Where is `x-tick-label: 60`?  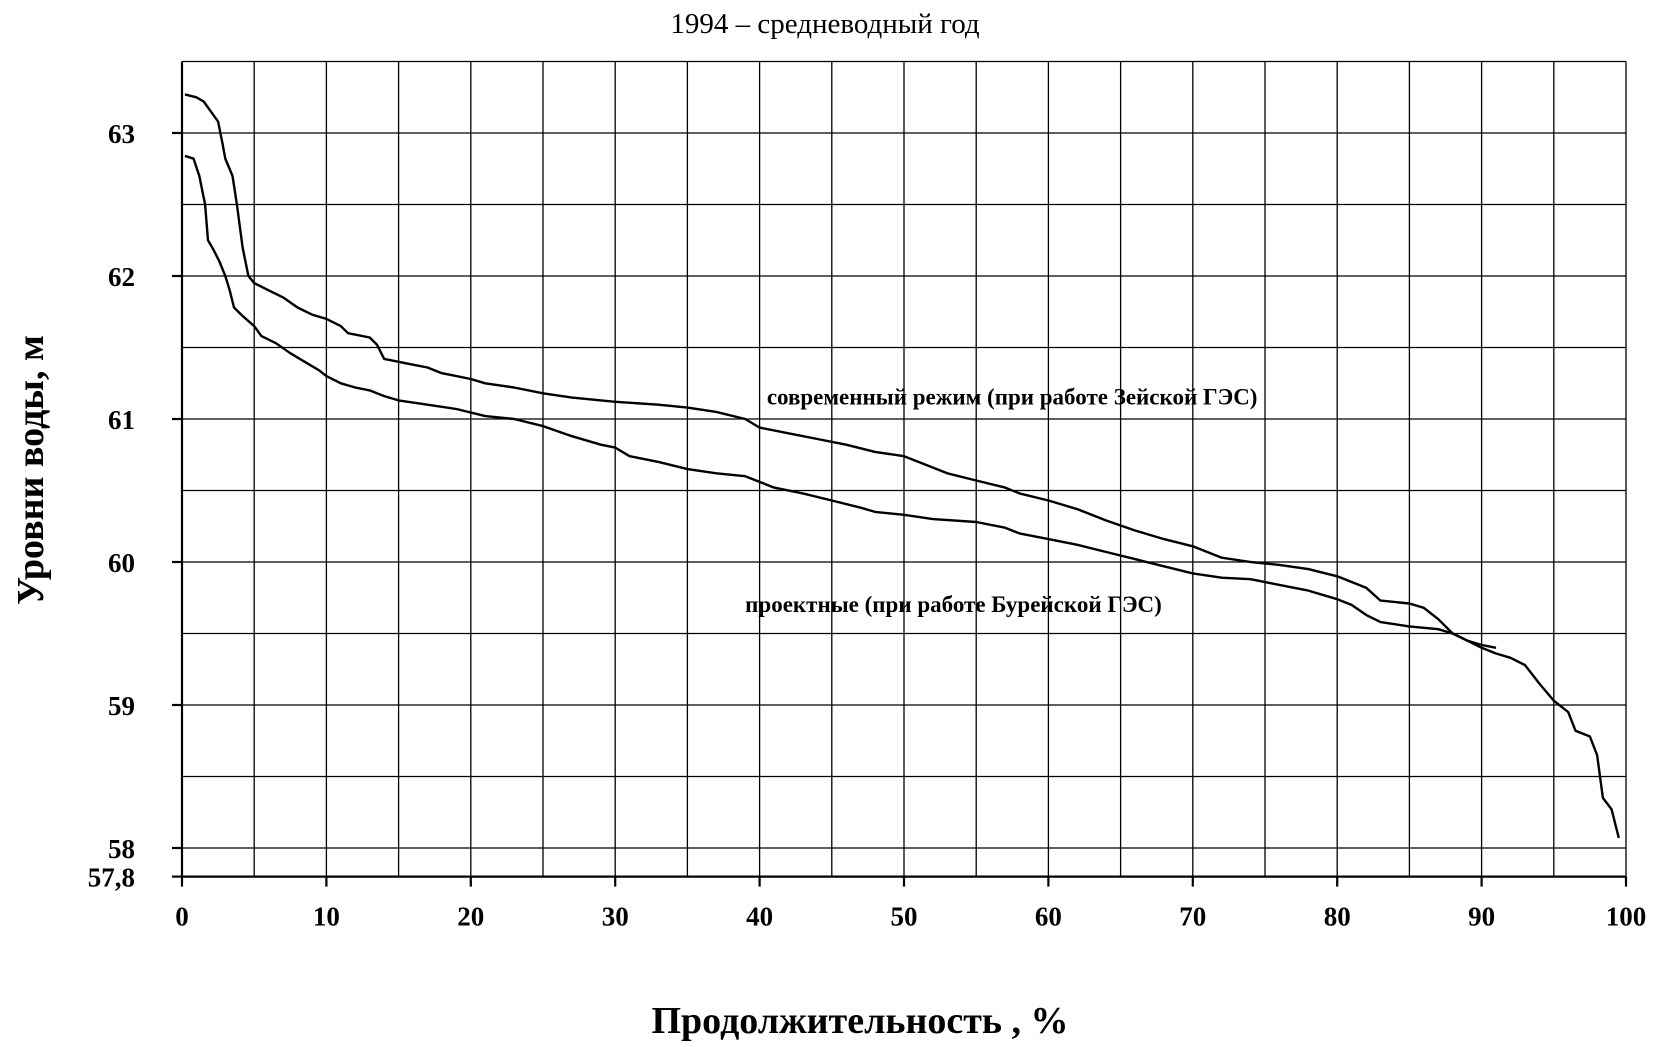
x-tick-label: 60 is located at coordinates (1048, 917).